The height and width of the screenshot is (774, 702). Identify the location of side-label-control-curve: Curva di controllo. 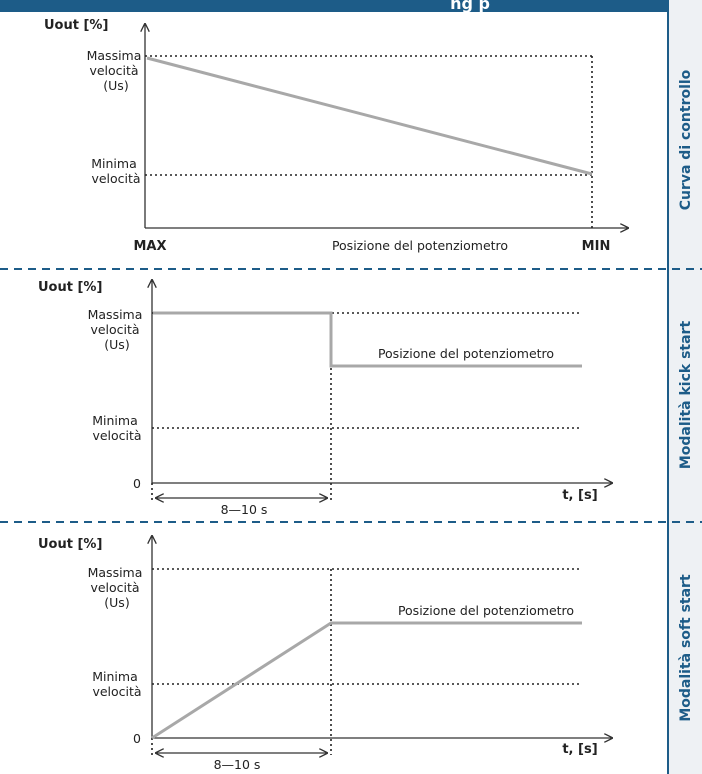
(686, 139).